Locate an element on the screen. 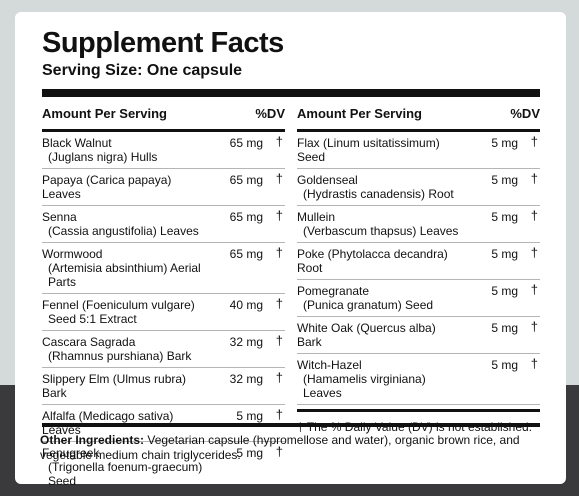  ingredient-row: Senna (Cassia angustifolia) Leaves 65 mg † is located at coordinates (163, 224).